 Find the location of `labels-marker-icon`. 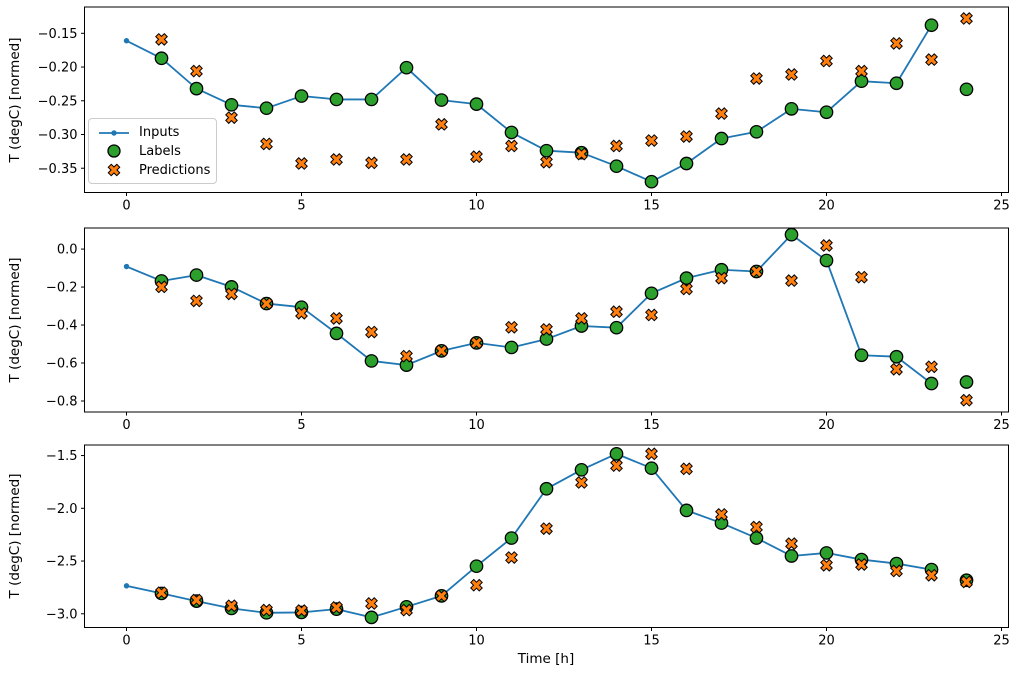

labels-marker-icon is located at coordinates (114, 151).